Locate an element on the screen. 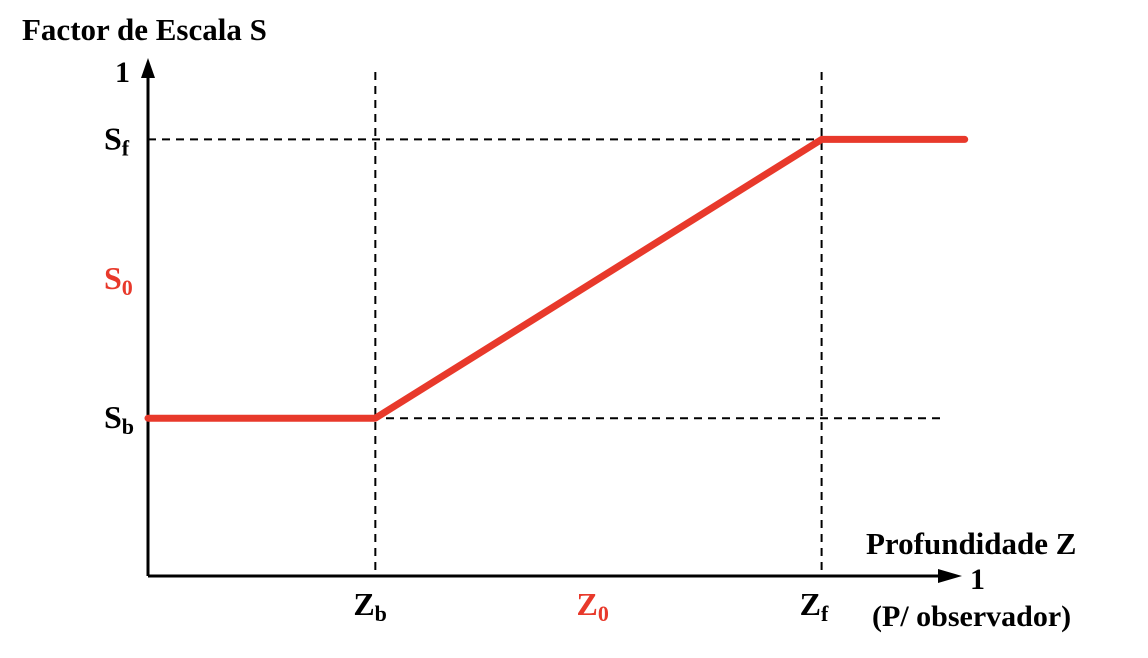  x-axis-label: Profundidade Z is located at coordinates (971, 543).